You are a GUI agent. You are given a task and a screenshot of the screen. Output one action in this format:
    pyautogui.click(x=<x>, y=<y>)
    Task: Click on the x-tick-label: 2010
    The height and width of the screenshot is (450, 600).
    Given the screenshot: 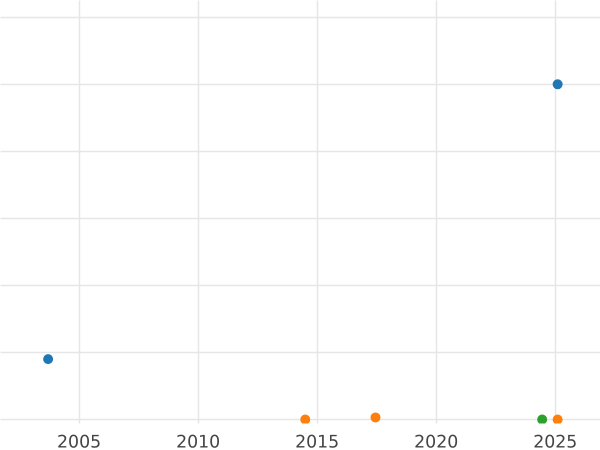 What is the action you would take?
    pyautogui.click(x=198, y=441)
    